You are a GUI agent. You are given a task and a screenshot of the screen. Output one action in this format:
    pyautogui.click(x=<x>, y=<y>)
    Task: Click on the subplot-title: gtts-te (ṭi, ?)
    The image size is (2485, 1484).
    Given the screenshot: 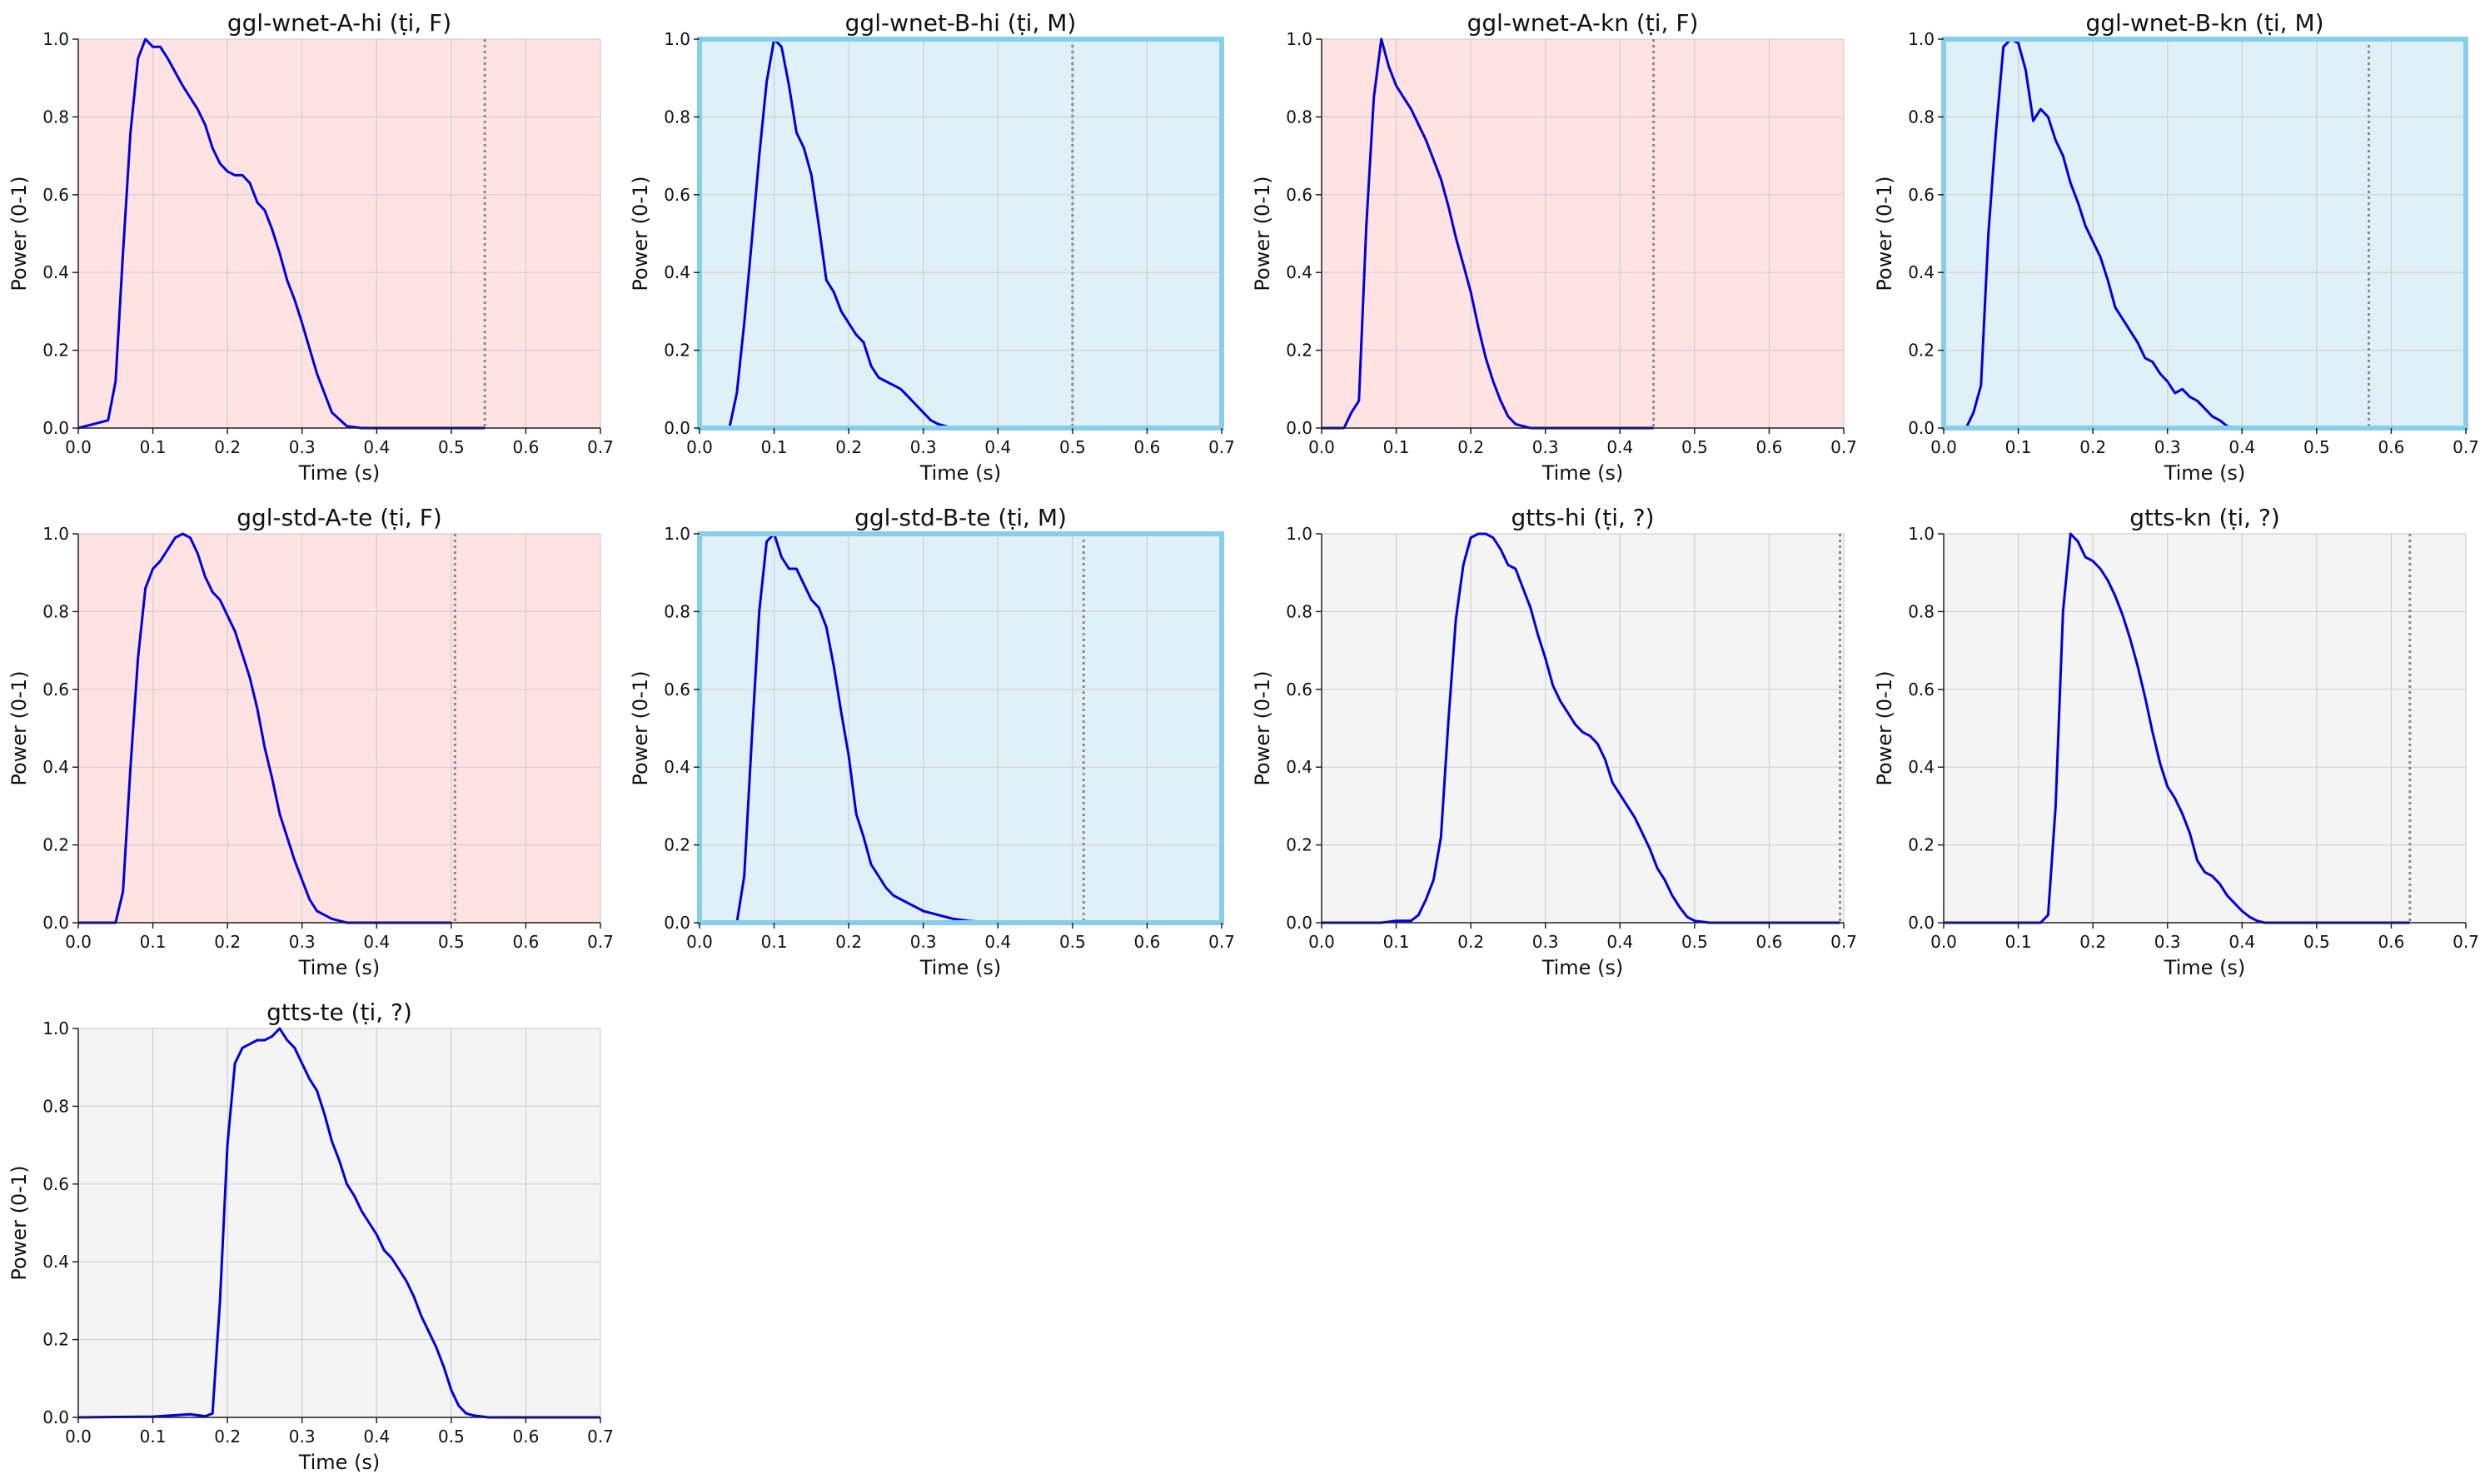 What is the action you would take?
    pyautogui.click(x=339, y=1012)
    